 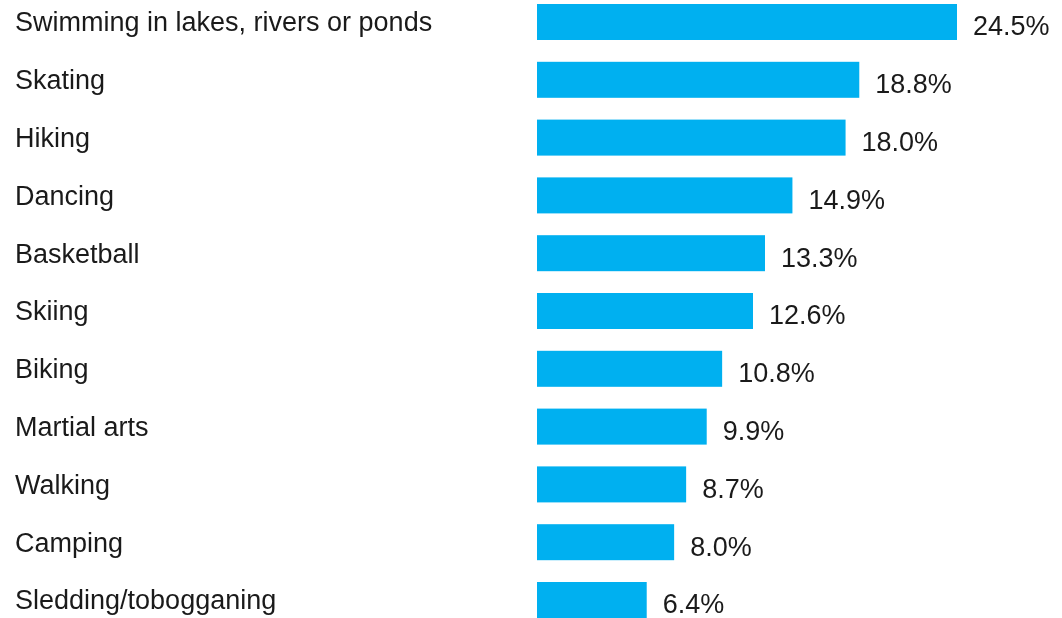 What do you see at coordinates (52, 311) in the screenshot?
I see `y-tick-label: Skiing` at bounding box center [52, 311].